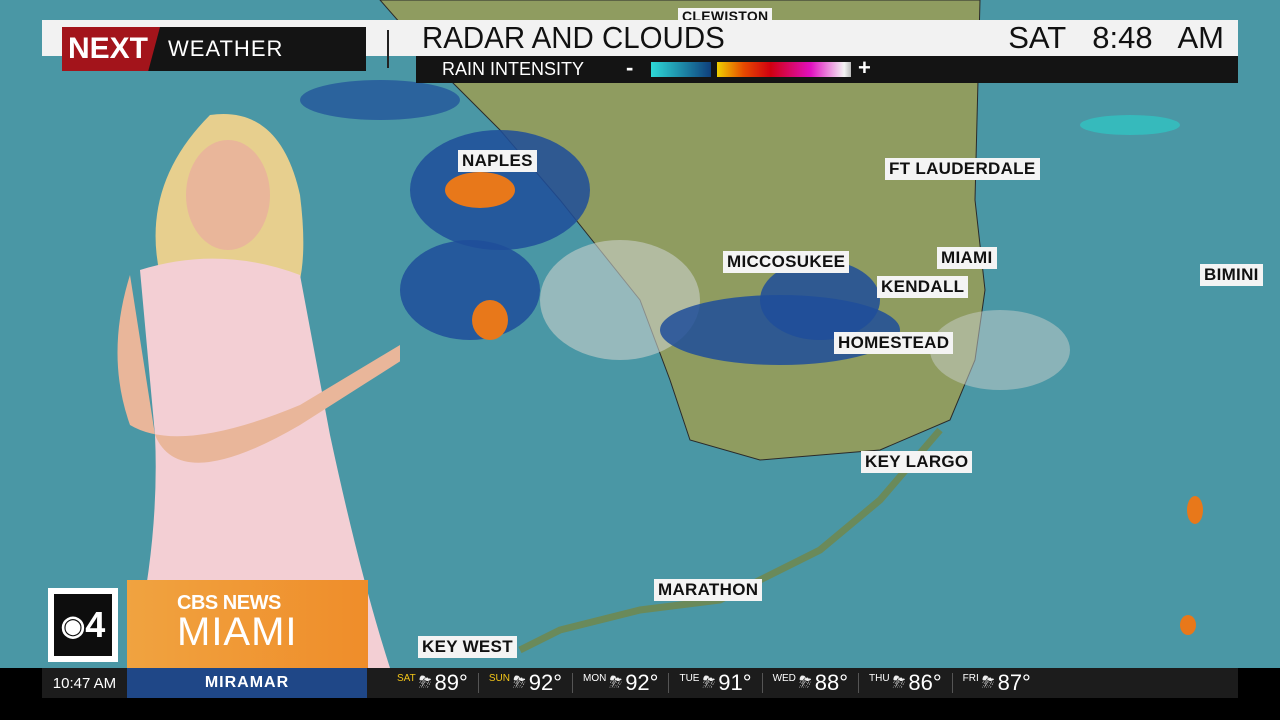  Describe the element at coordinates (879, 678) in the screenshot. I see `day-name: THU` at that location.